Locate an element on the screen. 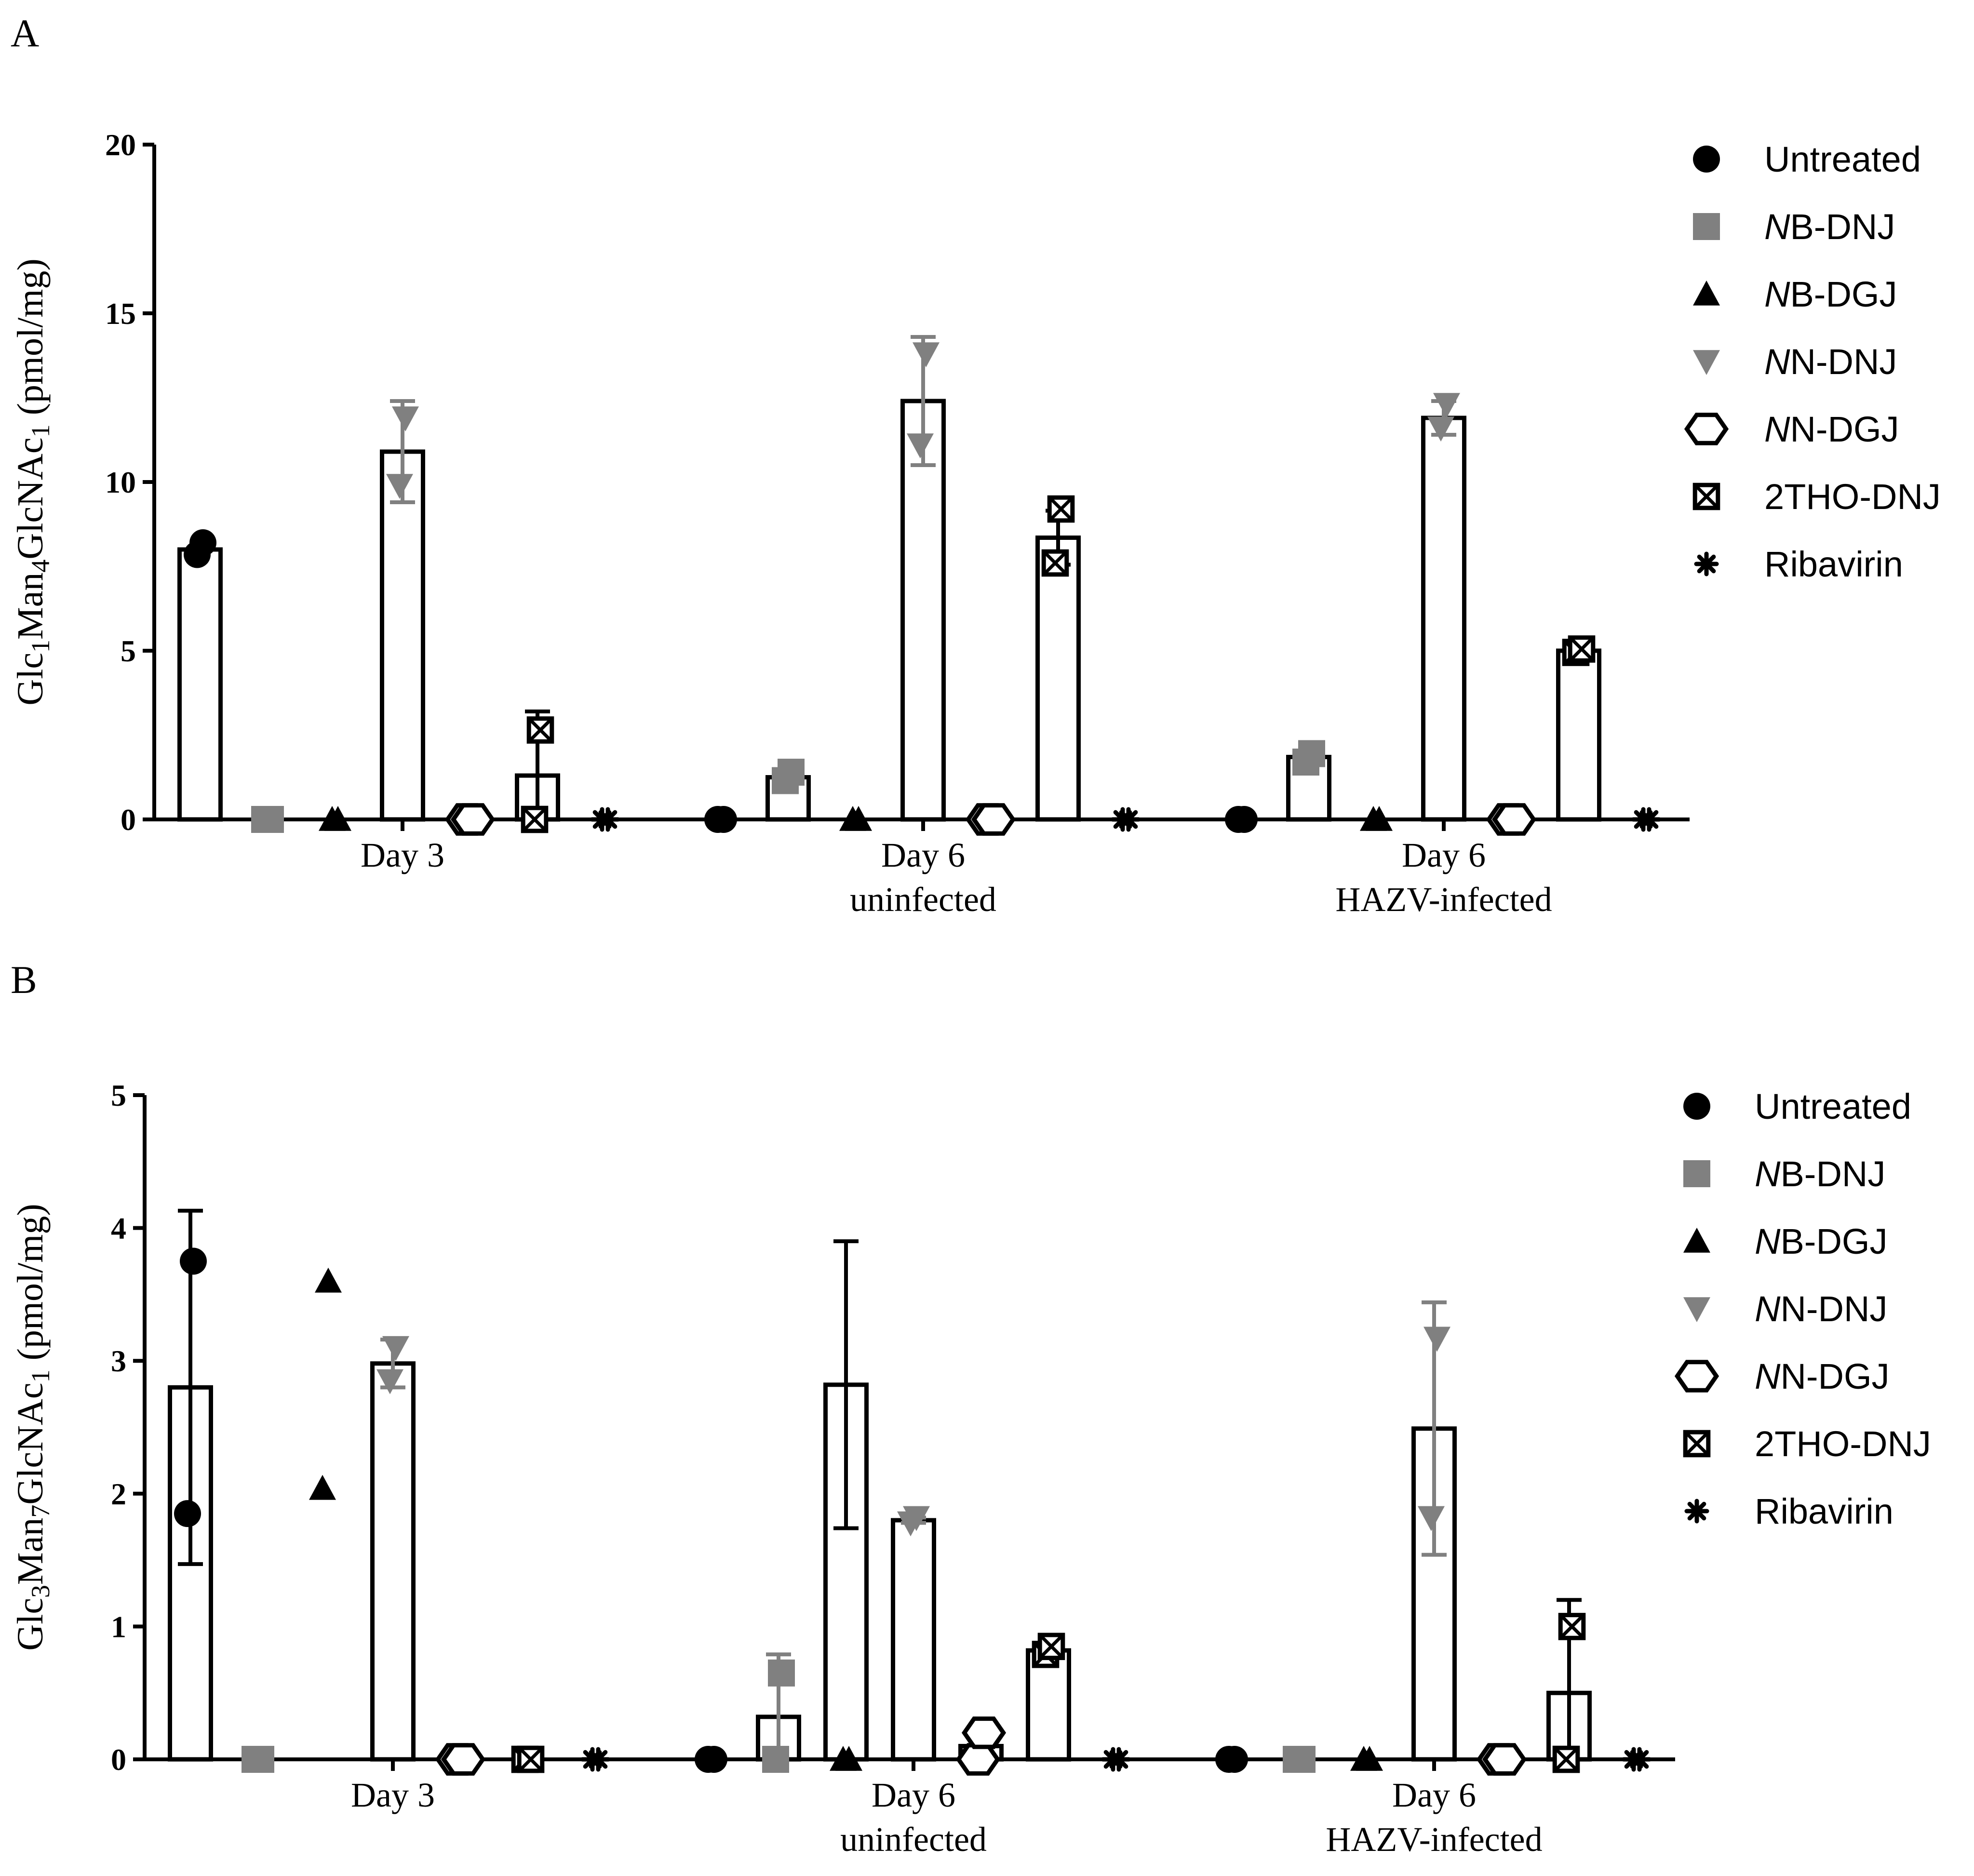 This screenshot has width=1974, height=1876. legend-label-text: 2THO-DNJ is located at coordinates (1843, 1444).